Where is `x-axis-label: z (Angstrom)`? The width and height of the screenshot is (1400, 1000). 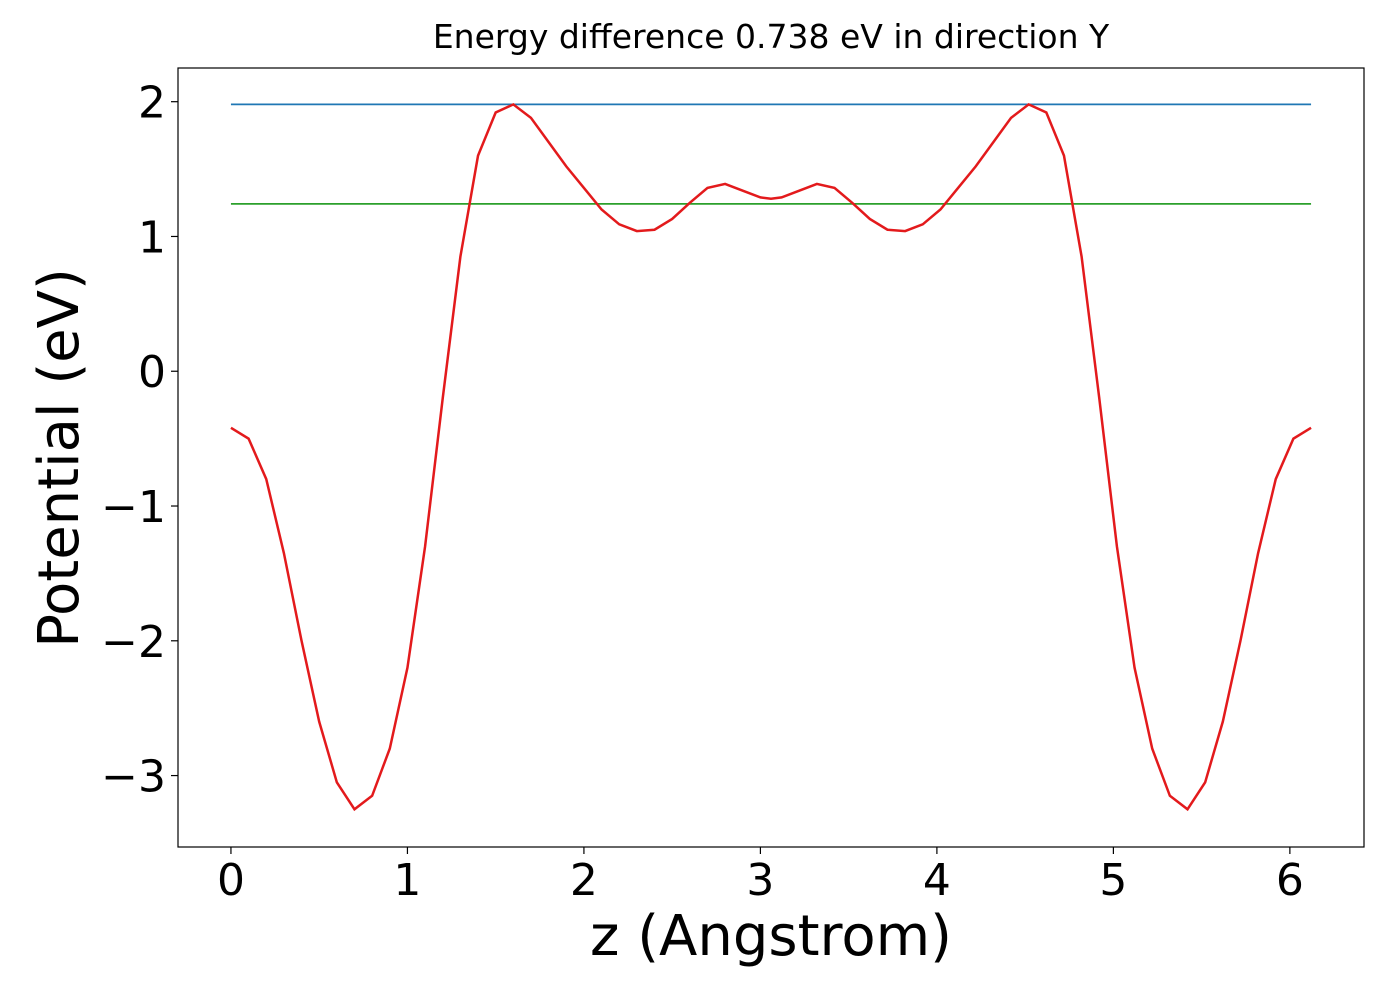 x-axis-label: z (Angstrom) is located at coordinates (771, 936).